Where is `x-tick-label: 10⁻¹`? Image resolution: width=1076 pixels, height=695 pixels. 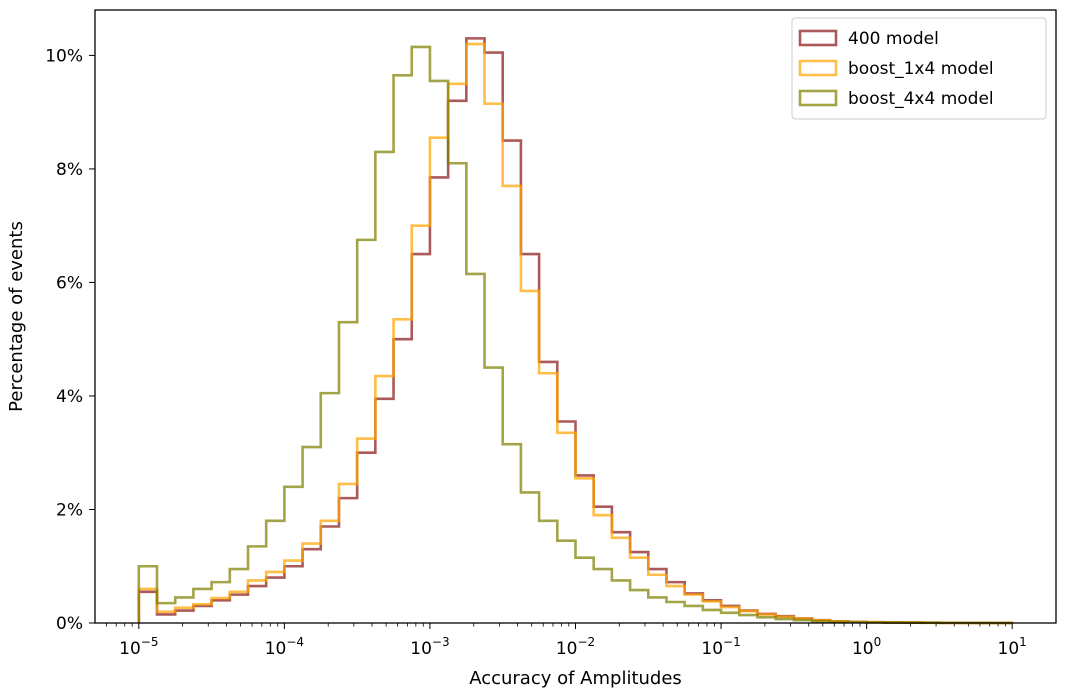
x-tick-label: 10⁻¹ is located at coordinates (720, 647).